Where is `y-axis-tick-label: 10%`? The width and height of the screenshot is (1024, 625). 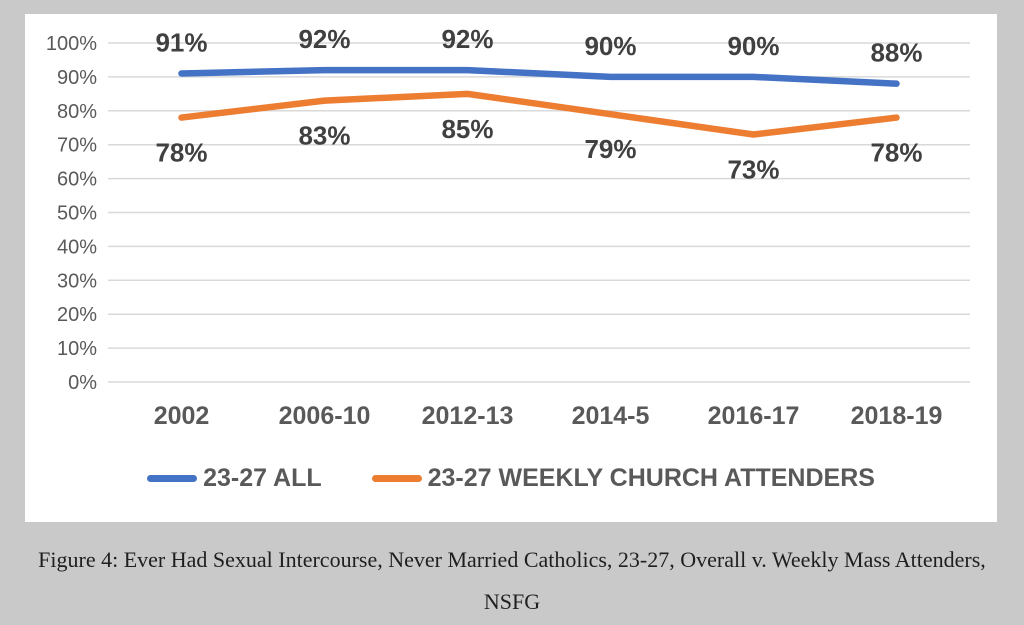
y-axis-tick-label: 10% is located at coordinates (77, 349).